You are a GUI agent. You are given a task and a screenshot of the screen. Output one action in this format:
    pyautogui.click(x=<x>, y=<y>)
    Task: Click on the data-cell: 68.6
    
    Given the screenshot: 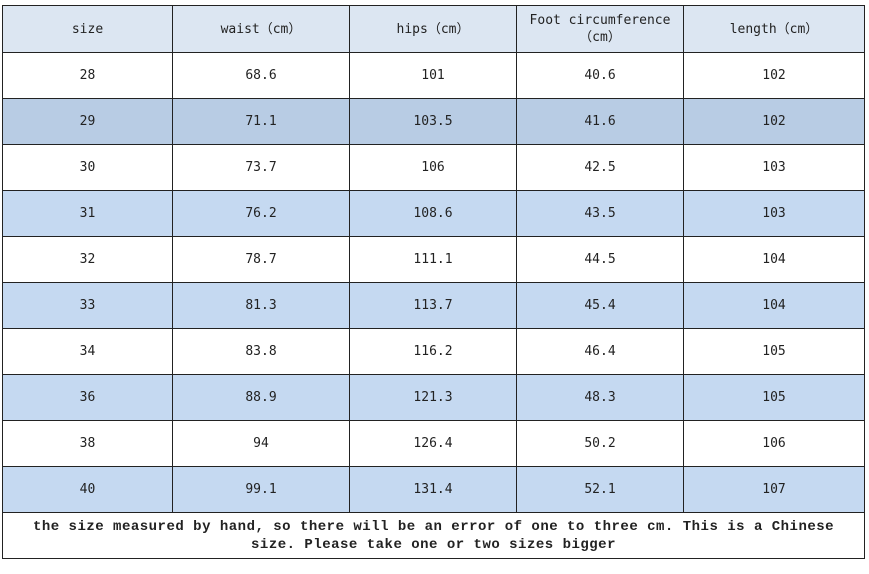 What is the action you would take?
    pyautogui.click(x=261, y=75)
    